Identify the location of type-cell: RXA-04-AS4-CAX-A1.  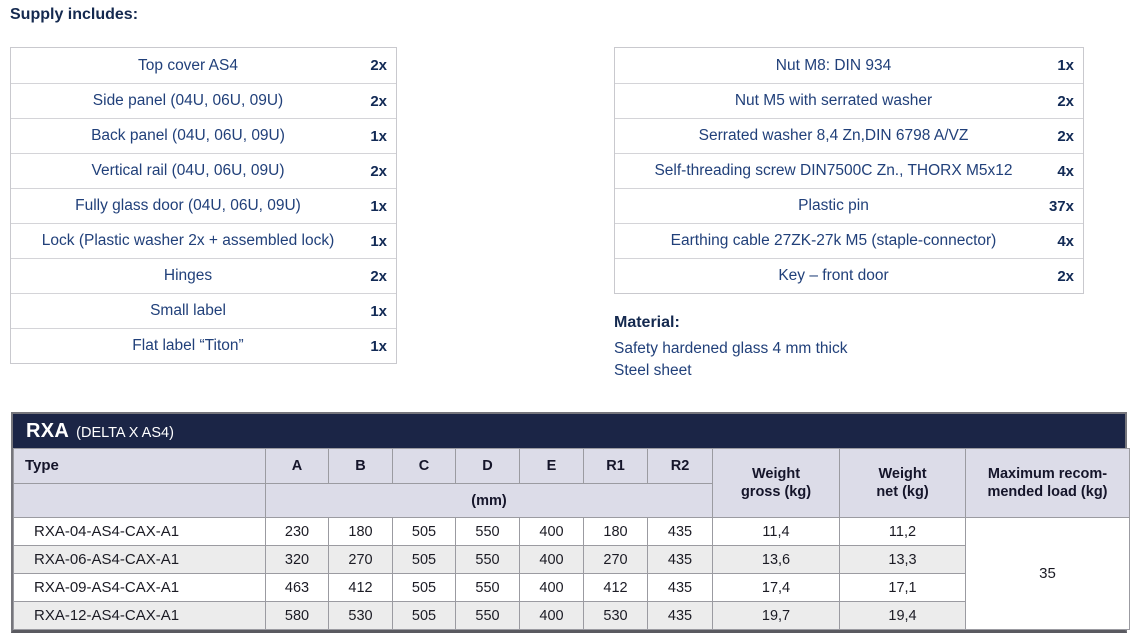
(139, 531).